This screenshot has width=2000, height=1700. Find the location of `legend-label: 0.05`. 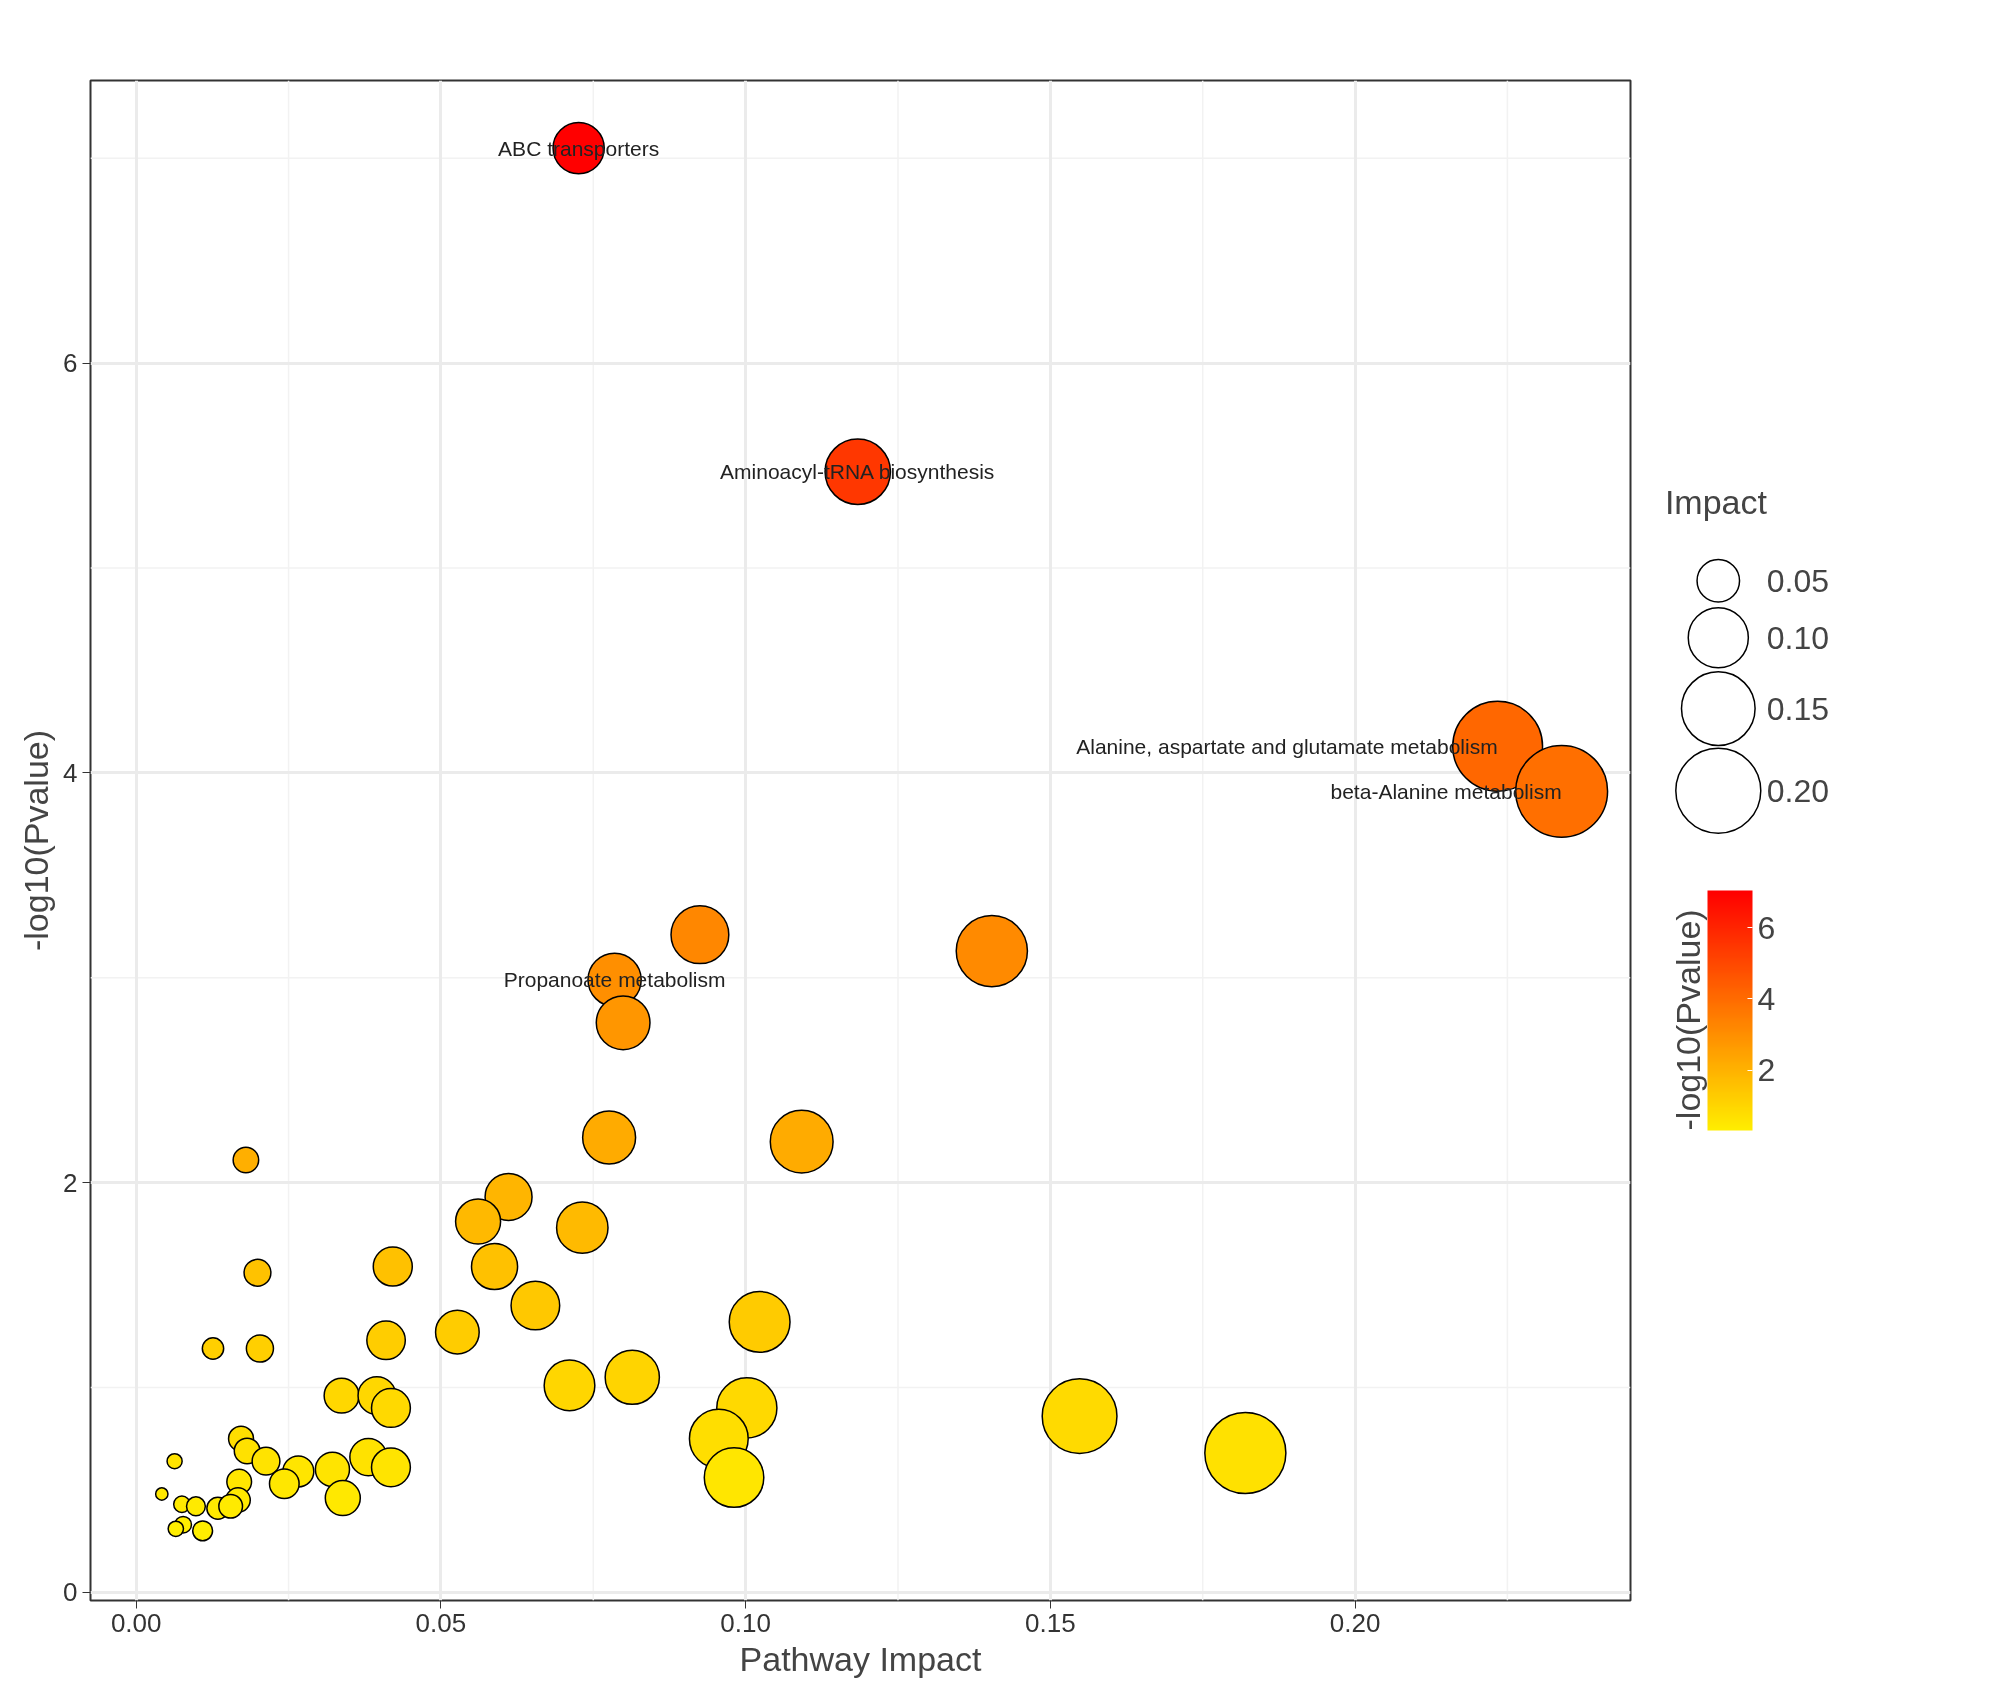

legend-label: 0.05 is located at coordinates (1798, 580).